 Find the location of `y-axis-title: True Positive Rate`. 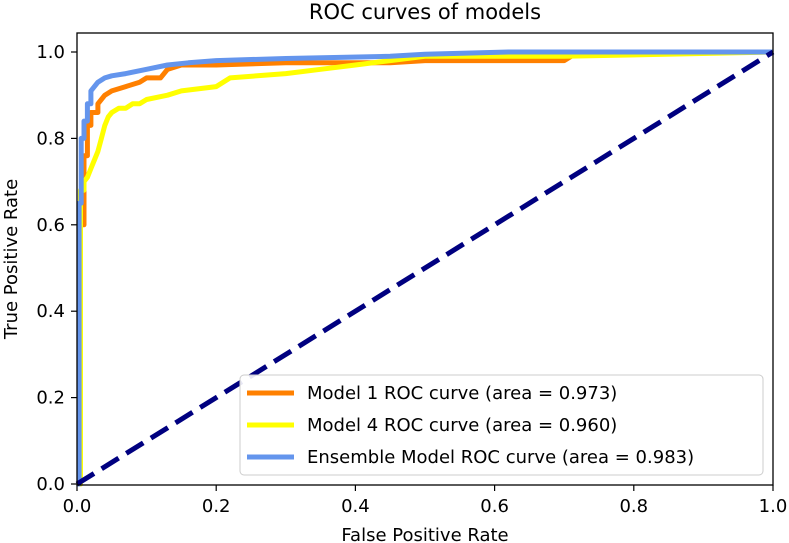

y-axis-title: True Positive Rate is located at coordinates (11, 259).